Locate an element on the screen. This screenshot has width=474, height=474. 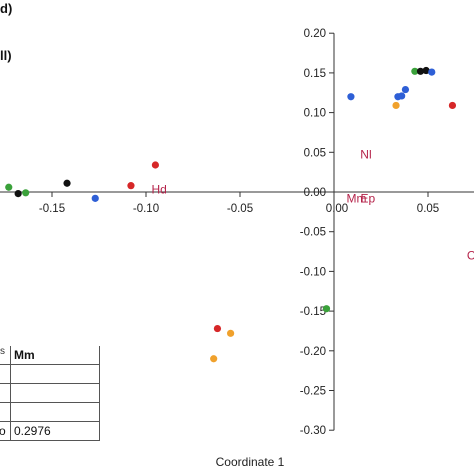
point-label: Mm is located at coordinates (357, 198).